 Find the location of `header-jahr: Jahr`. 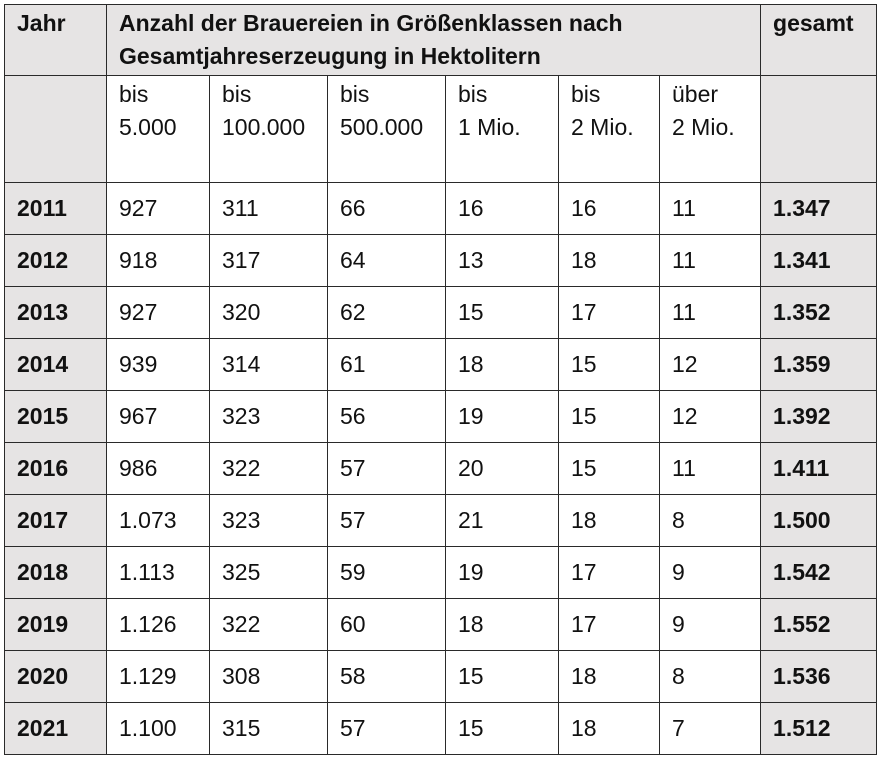

header-jahr: Jahr is located at coordinates (55, 40).